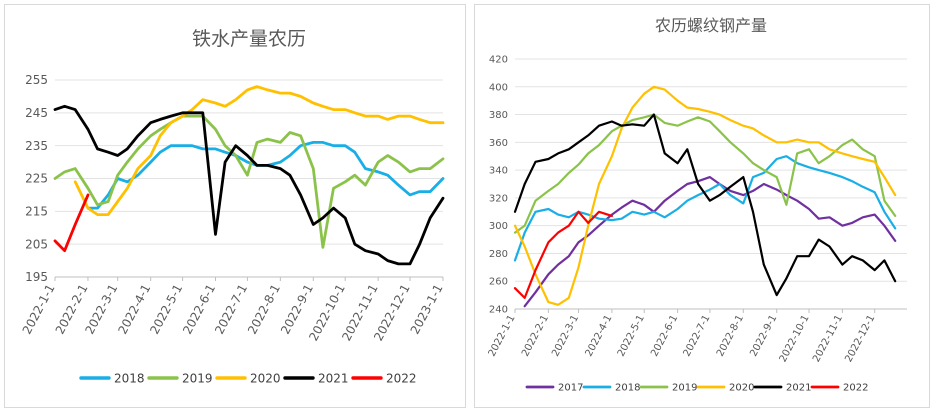  Describe the element at coordinates (828, 338) in the screenshot. I see `x-tick-label: 2022-11-1` at that location.